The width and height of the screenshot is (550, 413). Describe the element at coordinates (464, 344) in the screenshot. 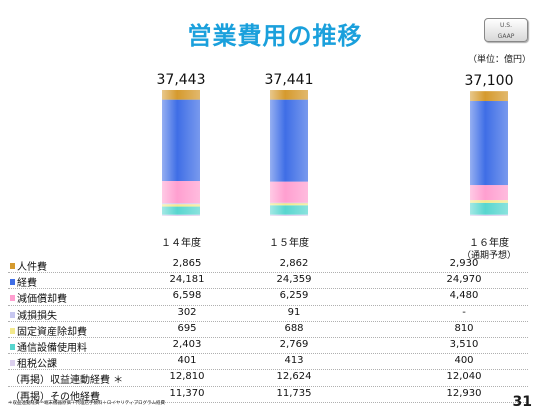

I see `table-cell: 3,510` at that location.